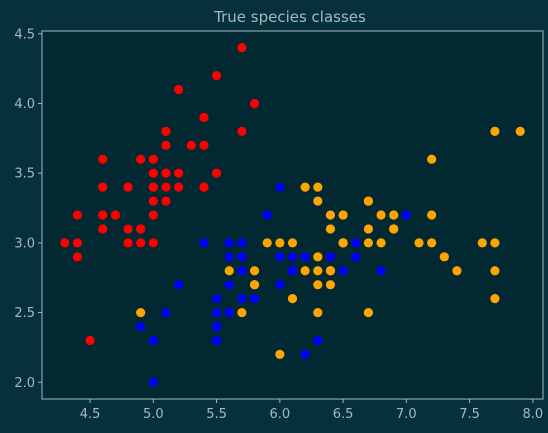 Image resolution: width=548 pixels, height=433 pixels. Describe the element at coordinates (311, 410) in the screenshot. I see `x-axis: 4.5 5.0 5.5 6.0 6.5 7.0 7.5 8.0` at that location.